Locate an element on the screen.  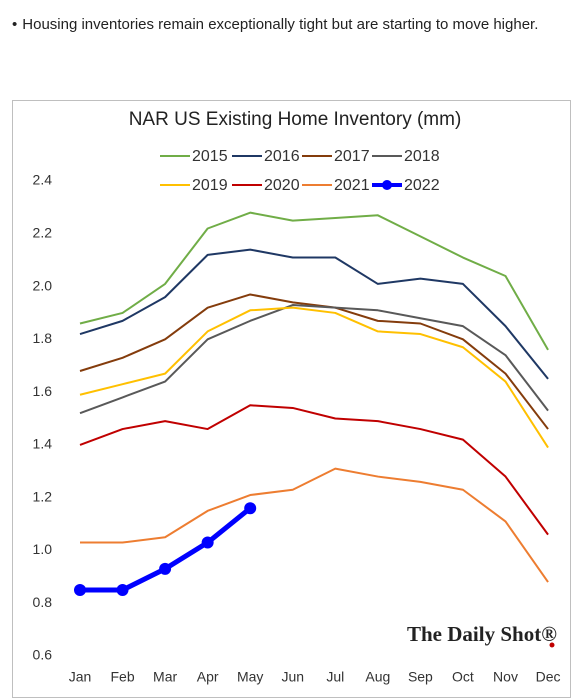
x-tick-label: Oct is located at coordinates (463, 677).